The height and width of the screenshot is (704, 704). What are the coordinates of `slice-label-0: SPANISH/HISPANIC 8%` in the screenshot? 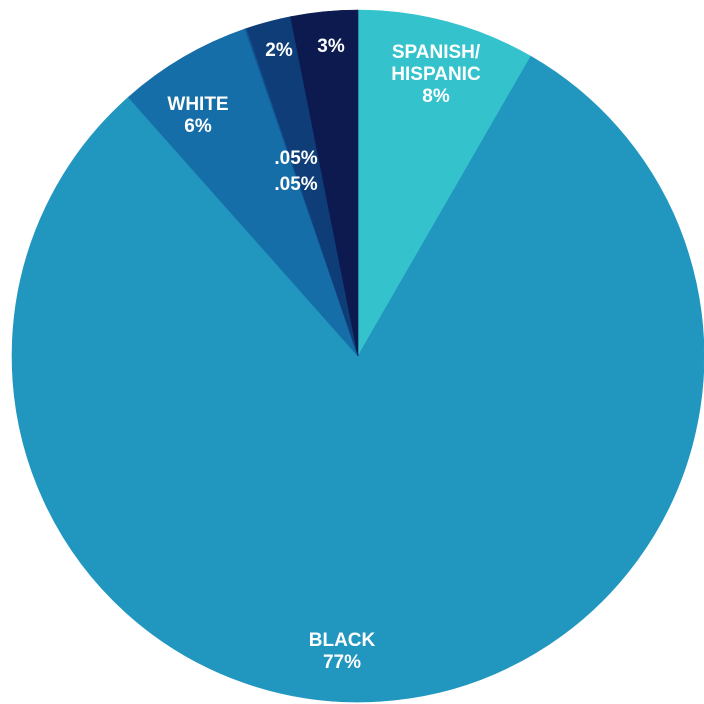 It's located at (436, 74).